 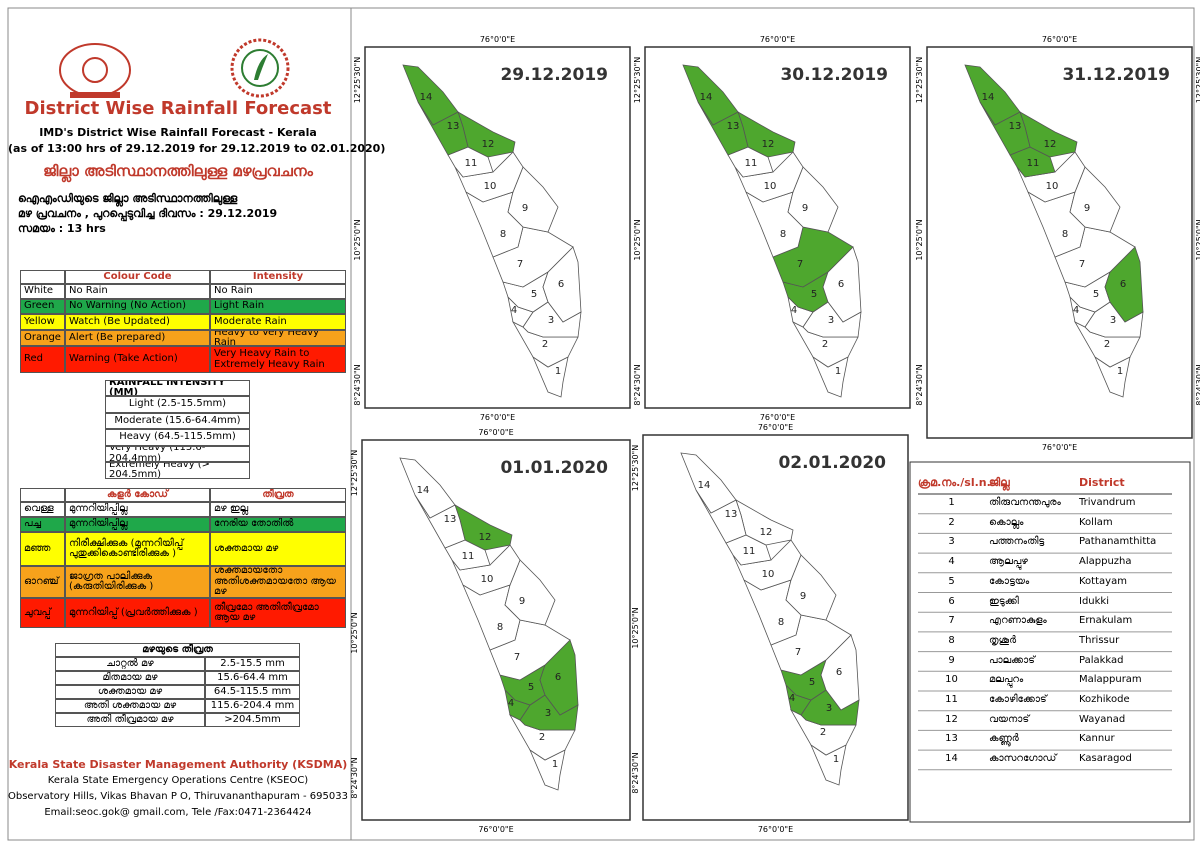 What do you see at coordinates (130, 720) in the screenshot?
I see `table-cell: അതി തീവ്രമായ മഴ` at bounding box center [130, 720].